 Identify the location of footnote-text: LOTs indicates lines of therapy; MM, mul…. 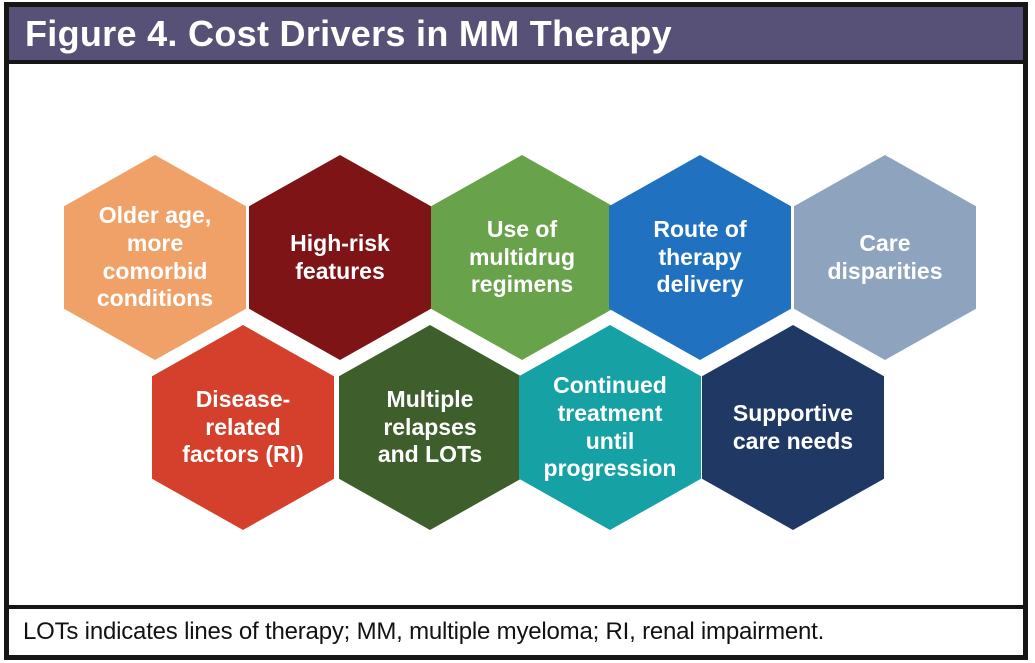
(424, 631).